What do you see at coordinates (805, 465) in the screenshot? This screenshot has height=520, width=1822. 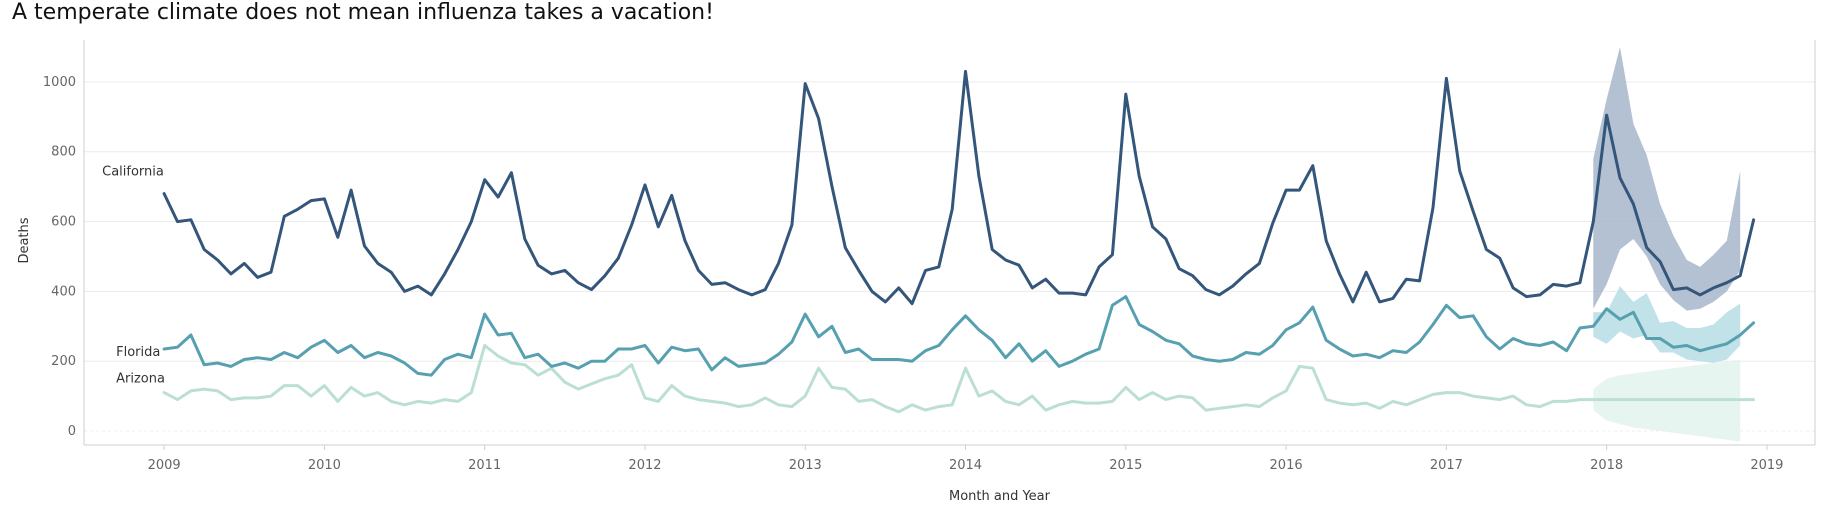 I see `x-tick-label: 2013` at bounding box center [805, 465].